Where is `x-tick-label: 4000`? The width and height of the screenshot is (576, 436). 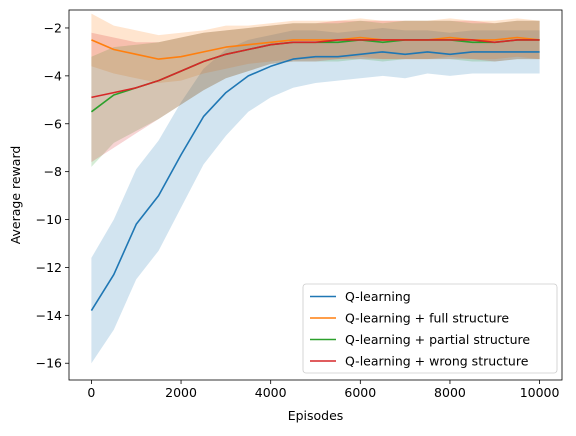 x-tick-label: 4000 is located at coordinates (271, 392).